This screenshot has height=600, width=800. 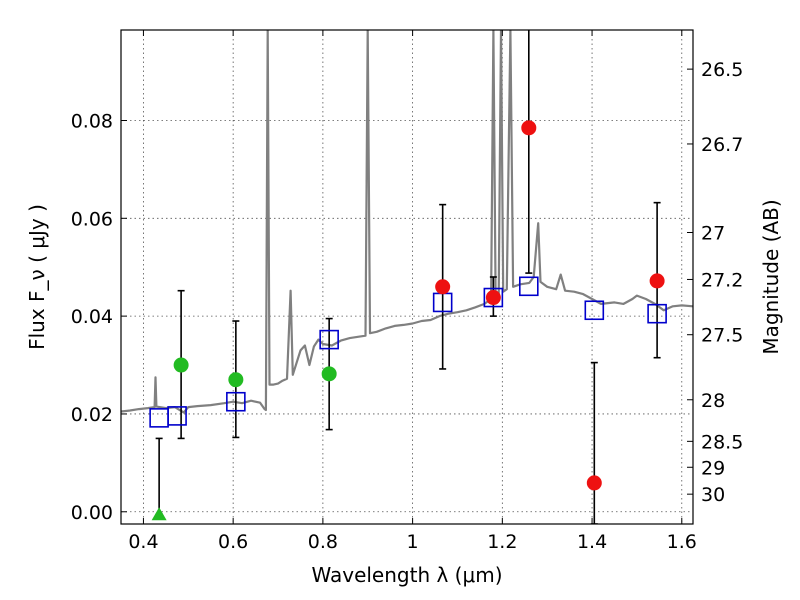 What do you see at coordinates (722, 70) in the screenshot?
I see `magnitude-tick-label: 26.5` at bounding box center [722, 70].